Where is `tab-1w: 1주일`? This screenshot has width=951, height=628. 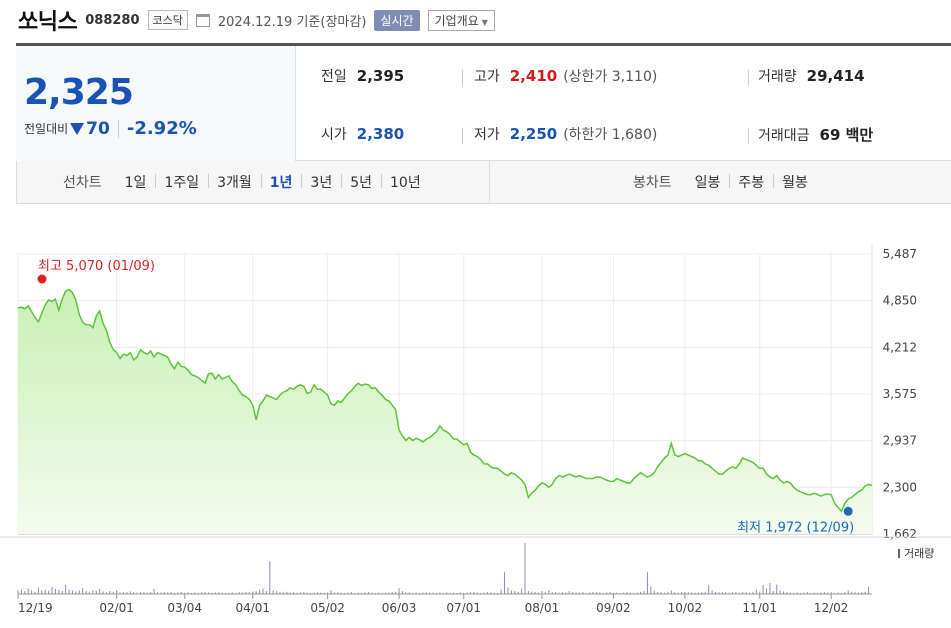 tab-1w: 1주일 is located at coordinates (181, 182).